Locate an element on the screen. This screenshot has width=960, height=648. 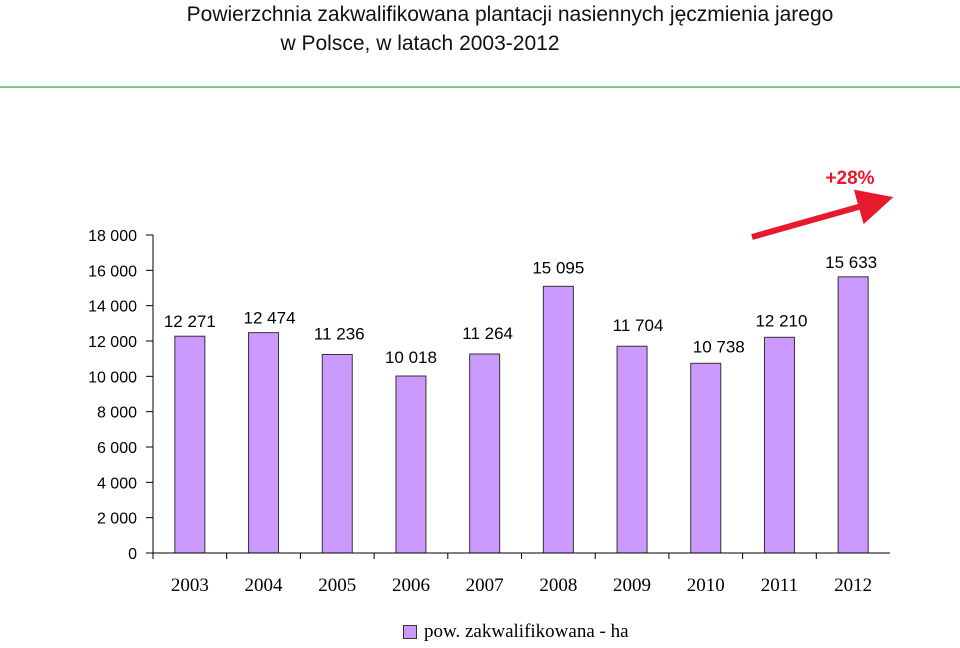
title-divider is located at coordinates (480, 87).